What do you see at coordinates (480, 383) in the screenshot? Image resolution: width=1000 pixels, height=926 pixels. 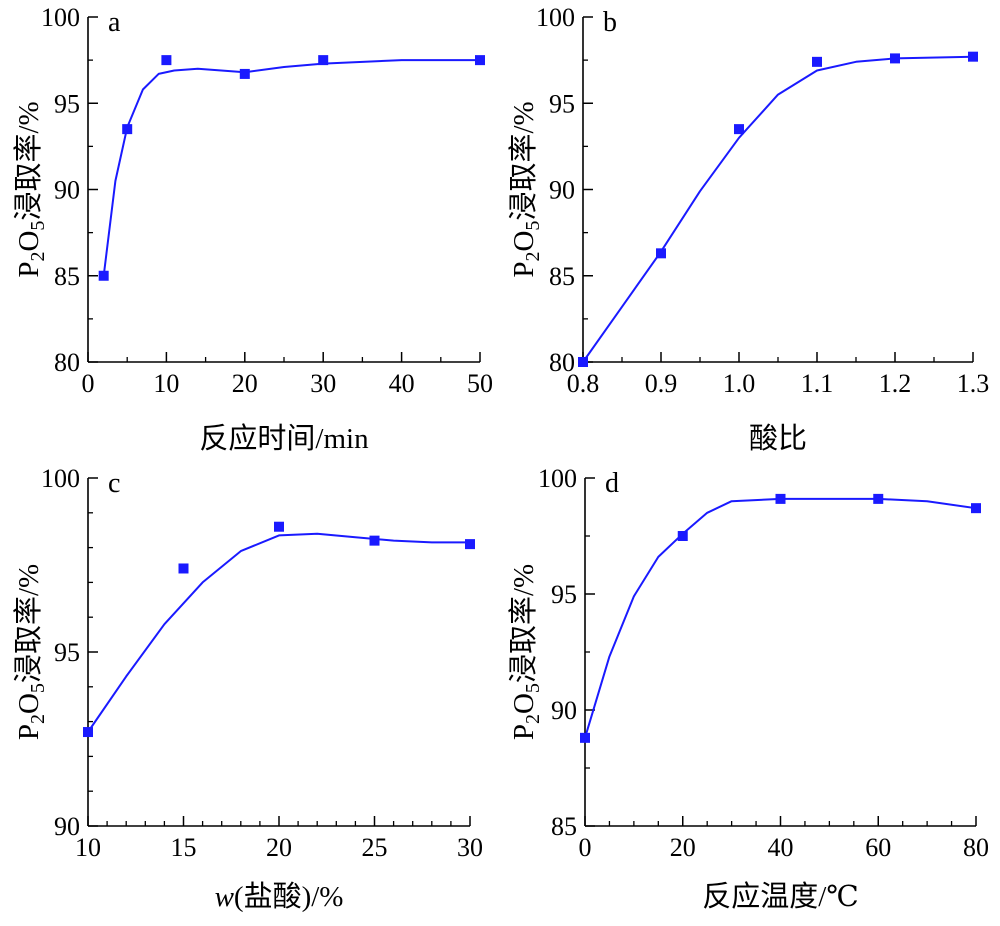 I see `x-tick-label: 50` at bounding box center [480, 383].